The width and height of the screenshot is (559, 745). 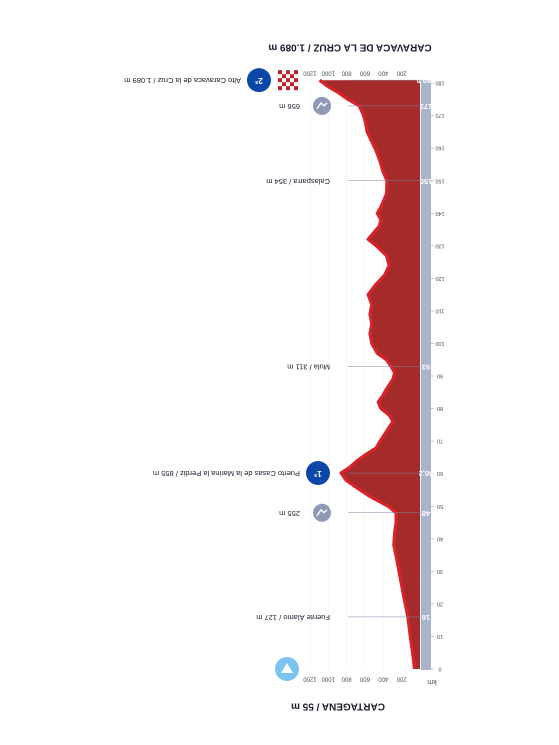 I want to click on elevation-edge, so click(x=367, y=374).